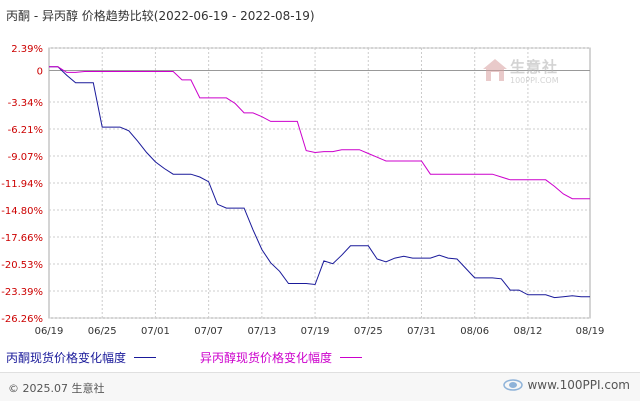 The width and height of the screenshot is (640, 401). What do you see at coordinates (102, 331) in the screenshot?
I see `x-tick-label: 06/25` at bounding box center [102, 331].